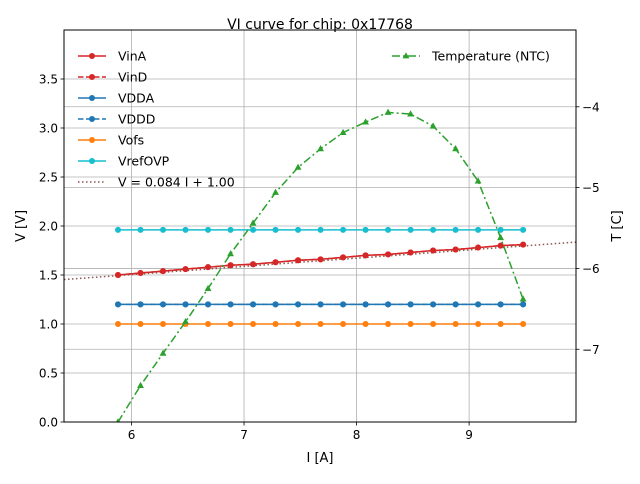 The width and height of the screenshot is (640, 484). Describe the element at coordinates (111, 140) in the screenshot. I see `legend-entry-vofs: Vofs` at that location.